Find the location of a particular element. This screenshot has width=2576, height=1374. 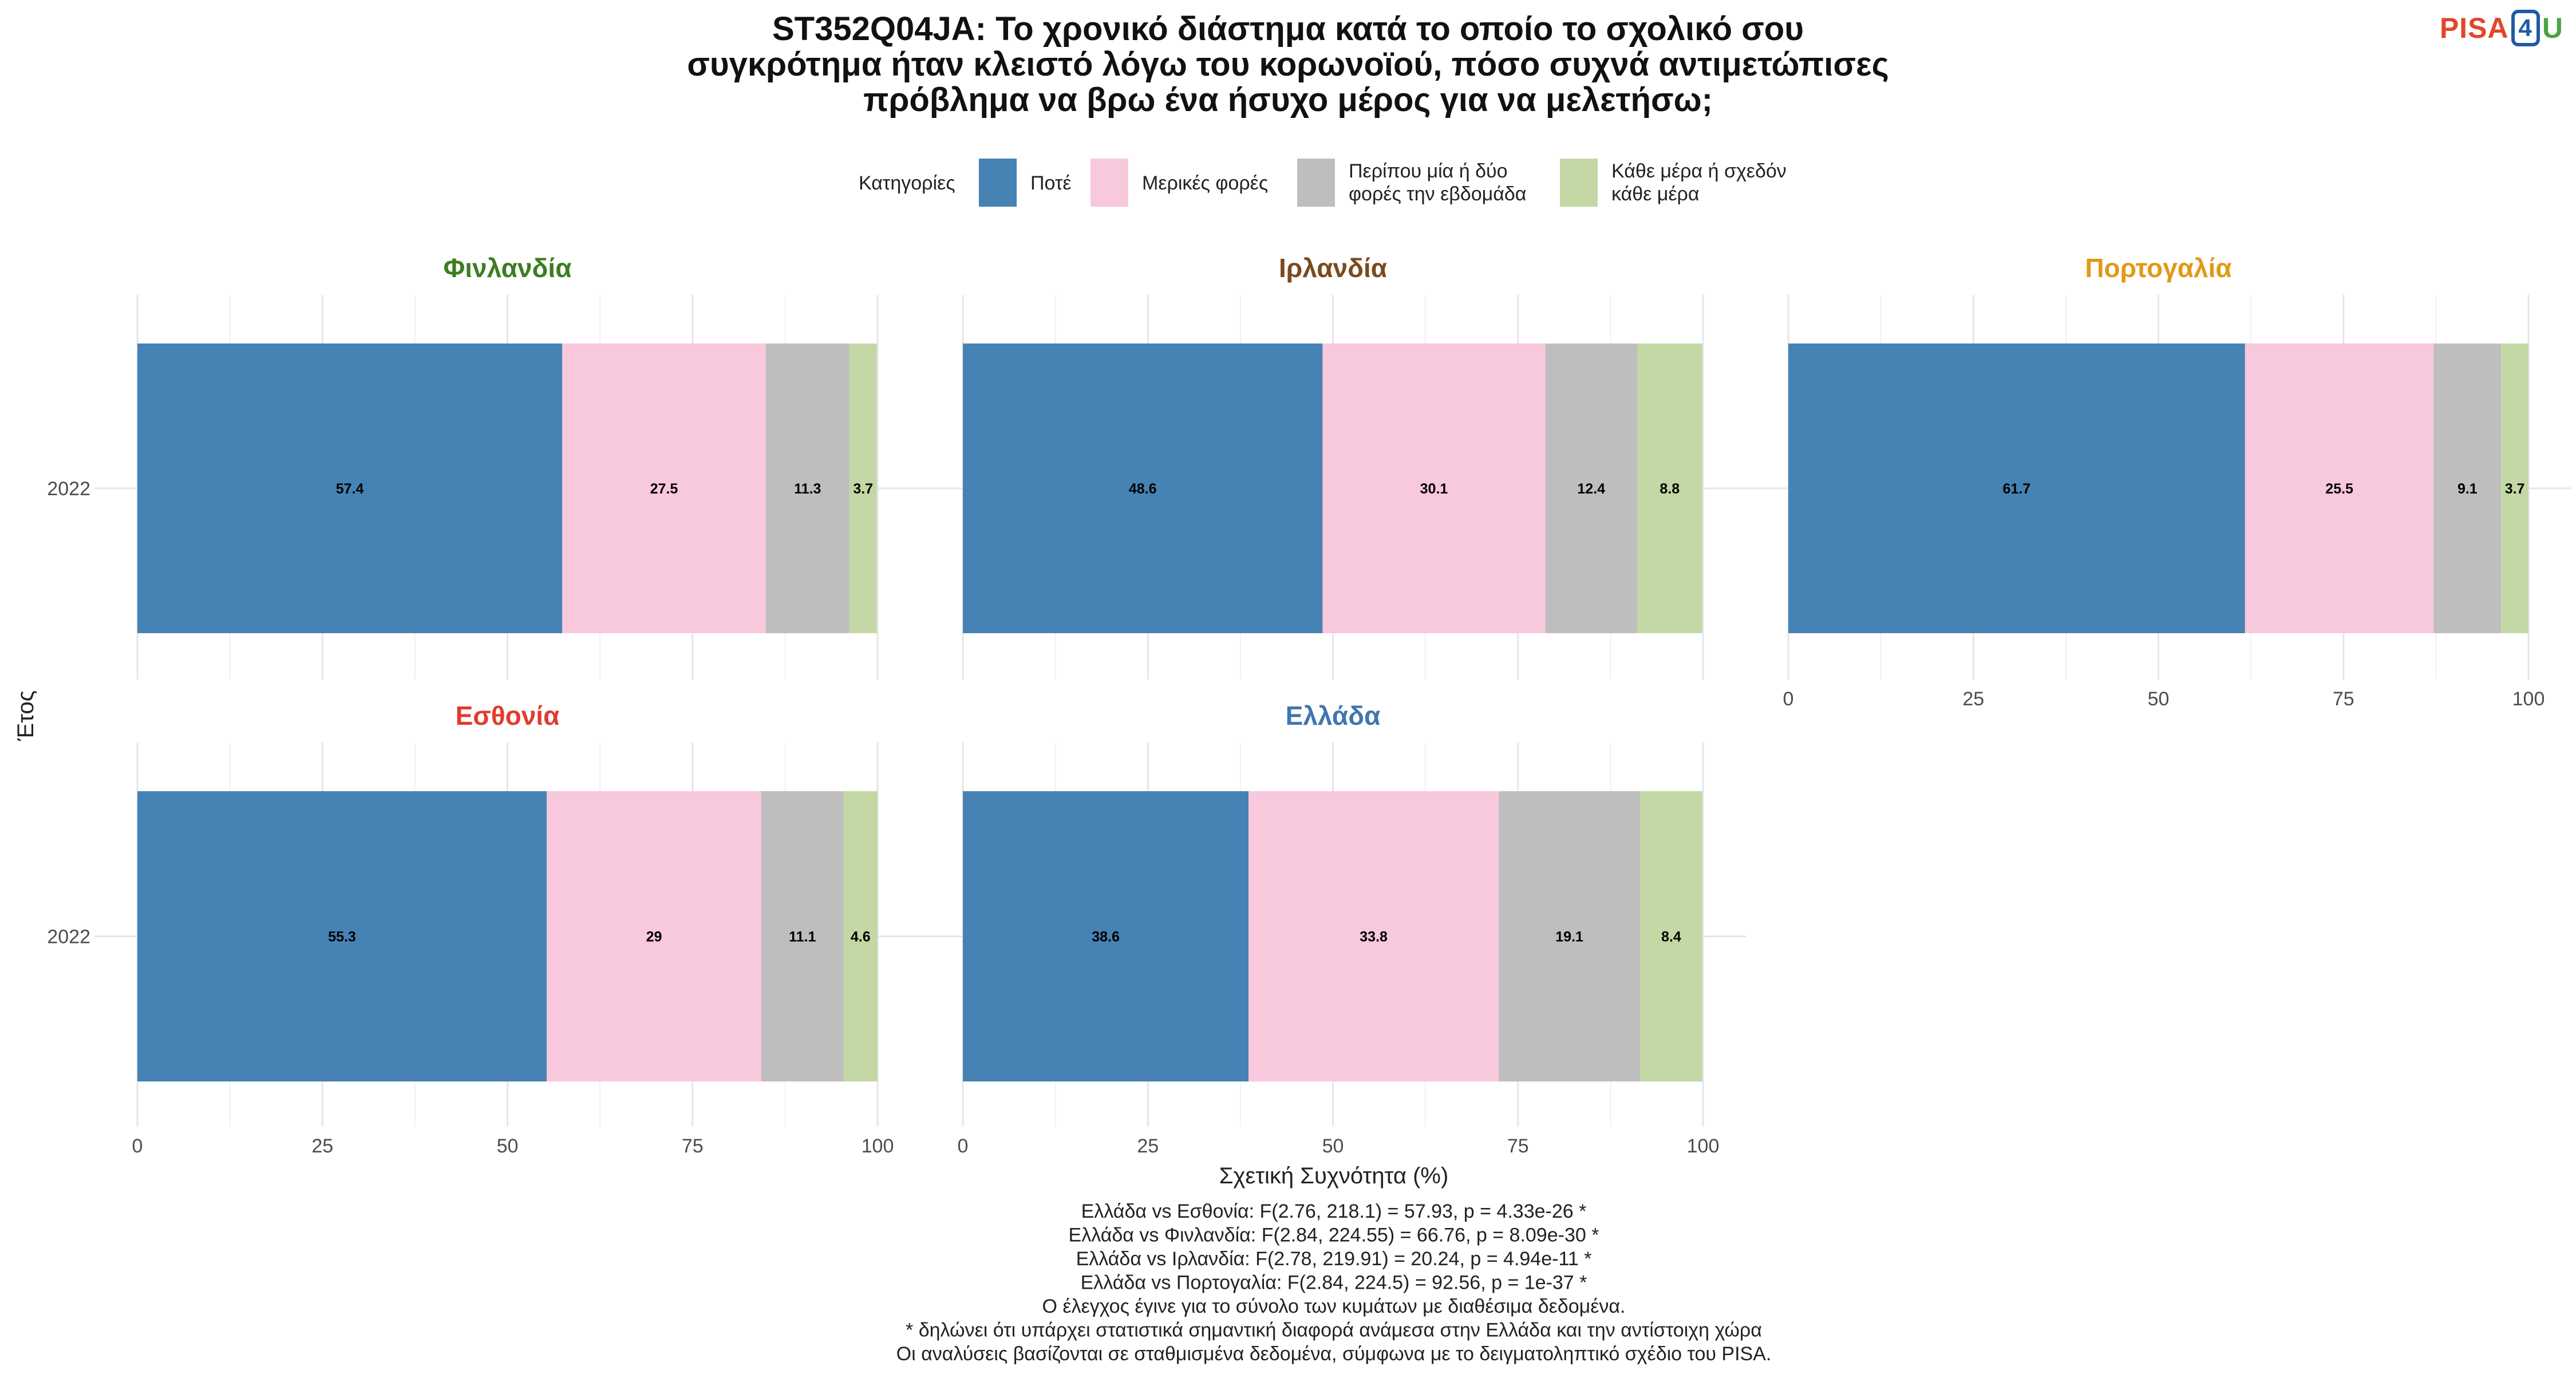

bar-value-label: 25.5 is located at coordinates (2339, 489).